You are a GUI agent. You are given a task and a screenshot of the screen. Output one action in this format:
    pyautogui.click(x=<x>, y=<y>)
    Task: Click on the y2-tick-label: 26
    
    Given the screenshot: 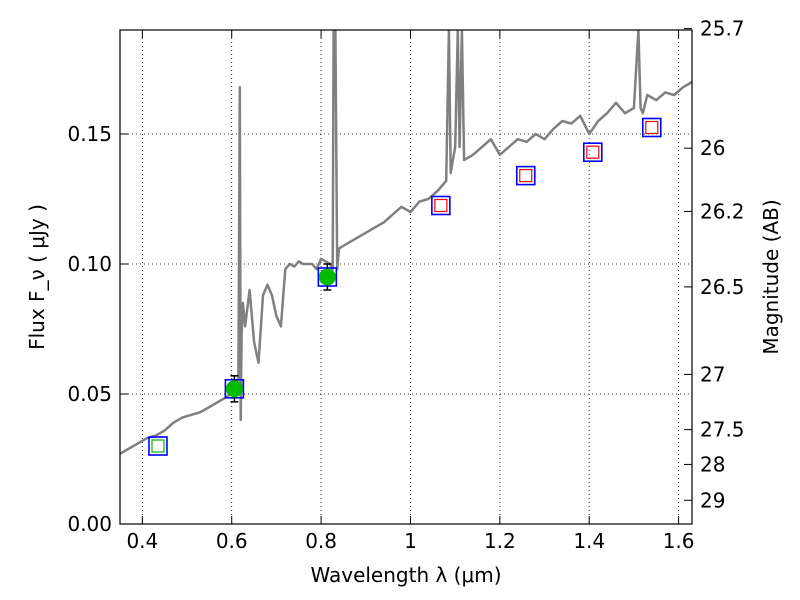 What is the action you would take?
    pyautogui.click(x=712, y=148)
    